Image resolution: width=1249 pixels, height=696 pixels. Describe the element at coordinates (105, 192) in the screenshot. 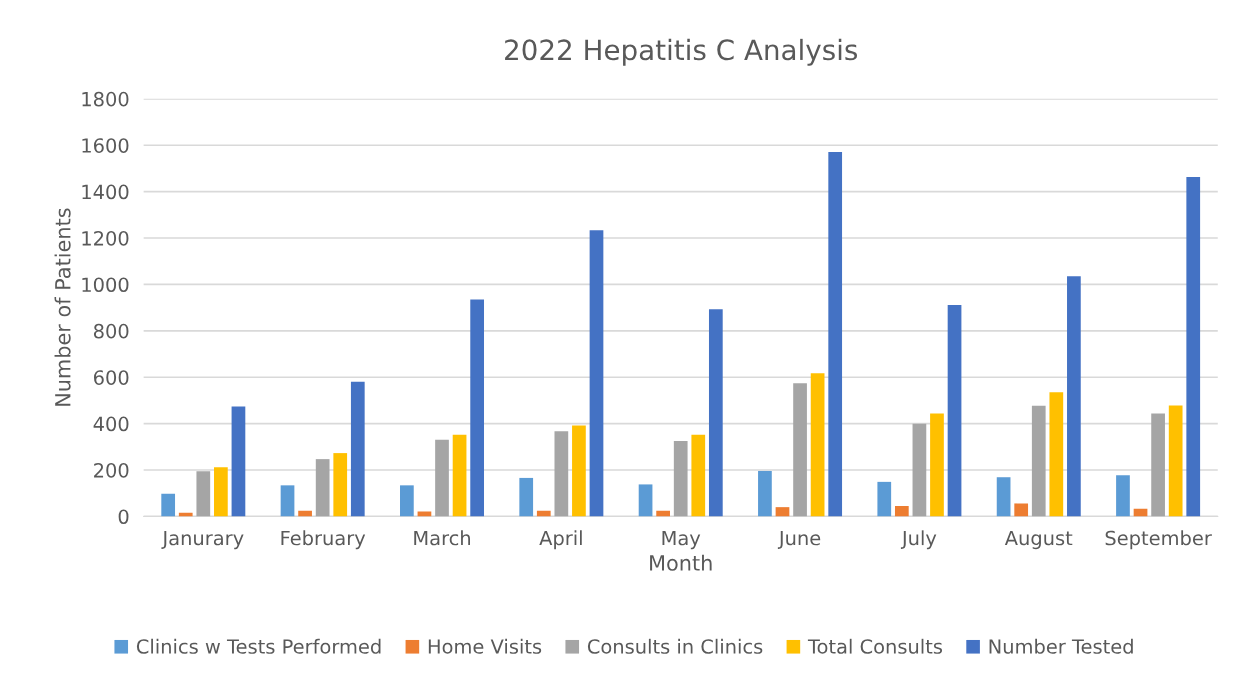

I see `y-tick-label: 1400` at that location.